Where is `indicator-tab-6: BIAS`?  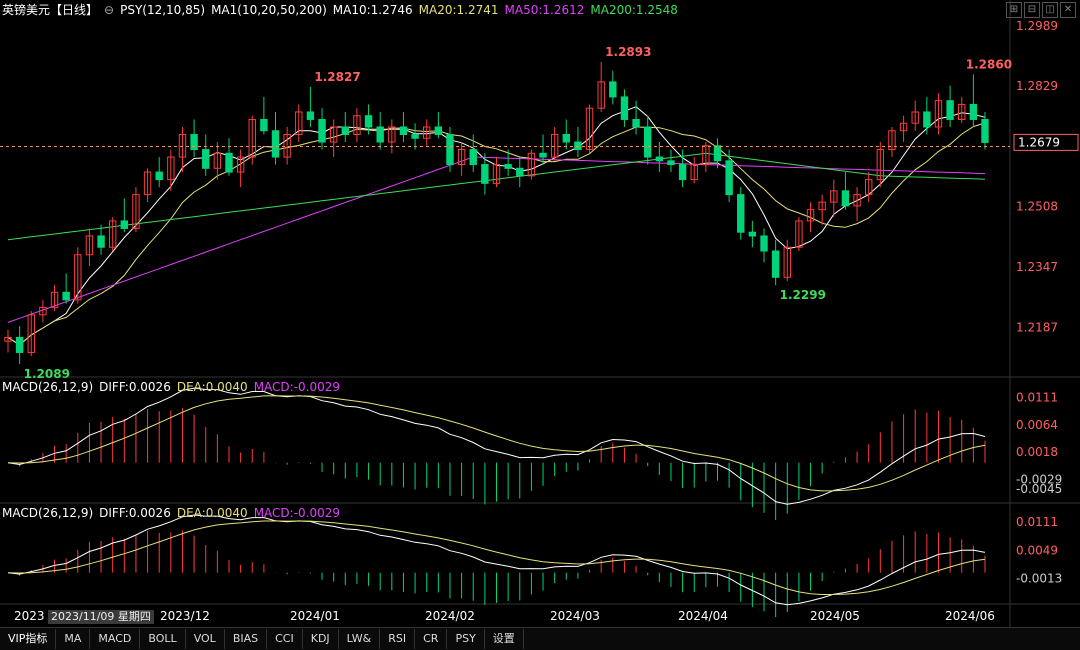 indicator-tab-6: BIAS is located at coordinates (246, 639).